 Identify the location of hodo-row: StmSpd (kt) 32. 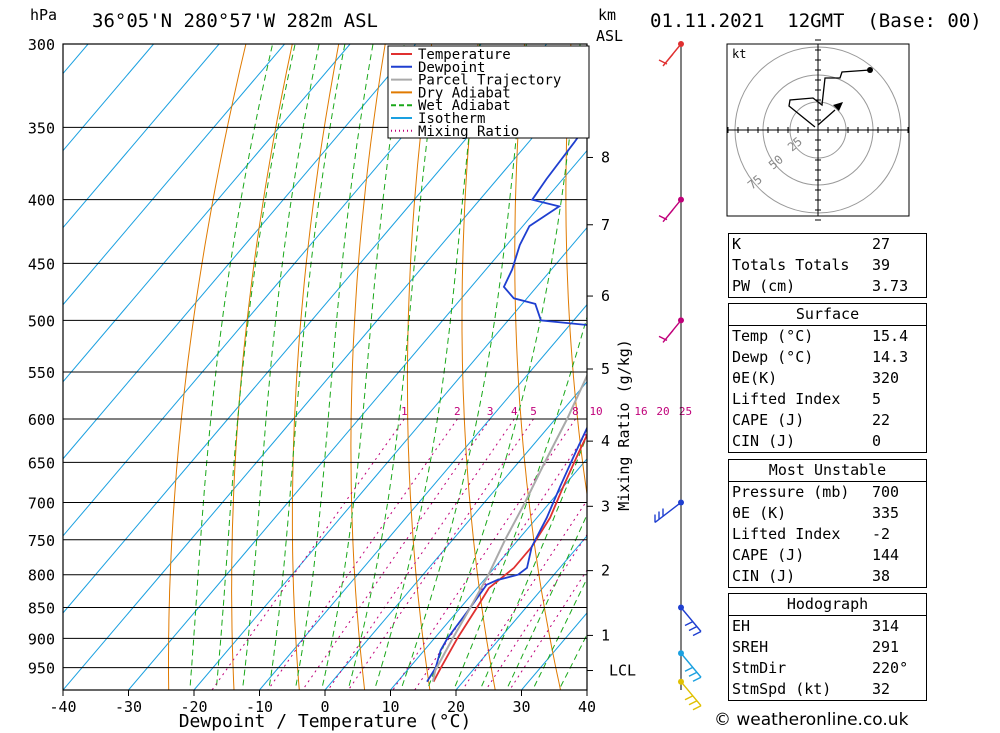
(811, 689).